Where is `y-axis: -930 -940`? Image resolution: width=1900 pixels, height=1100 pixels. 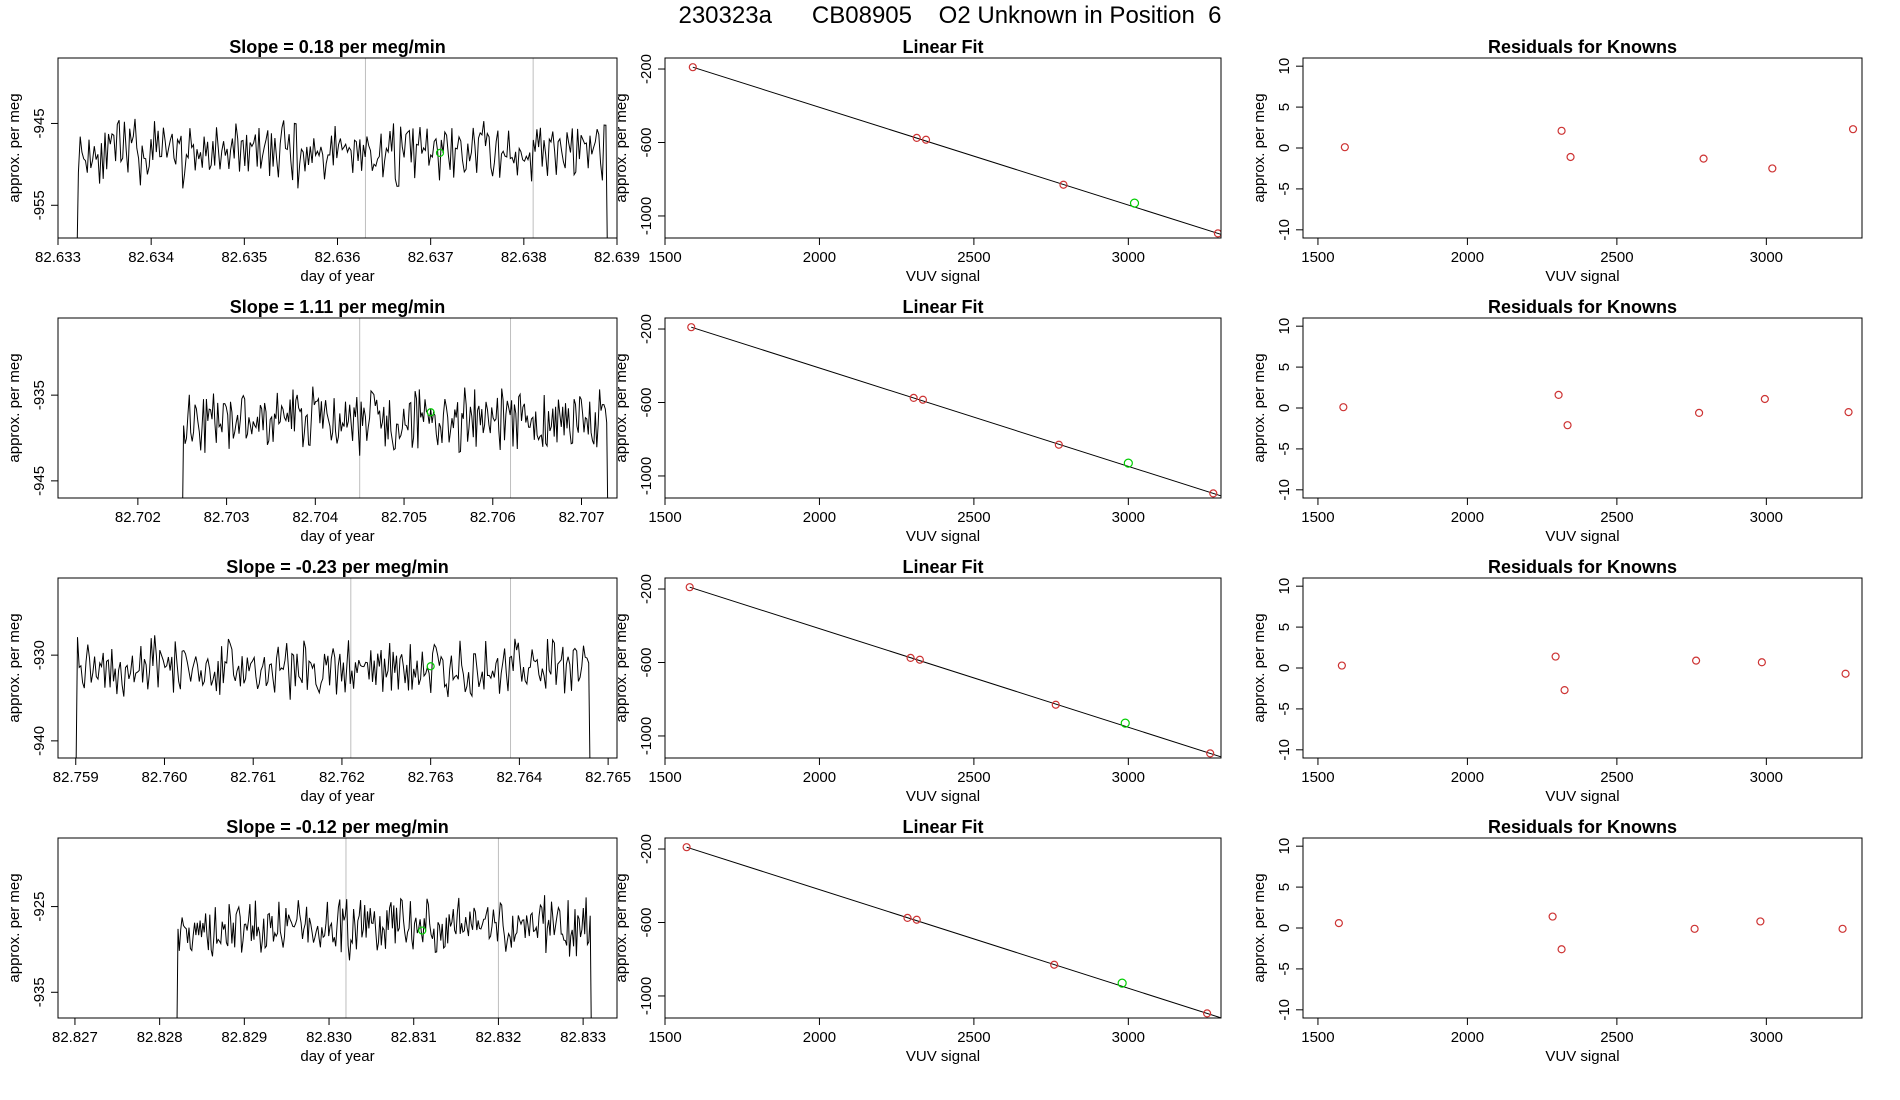 y-axis: -930 -940 is located at coordinates (44, 698).